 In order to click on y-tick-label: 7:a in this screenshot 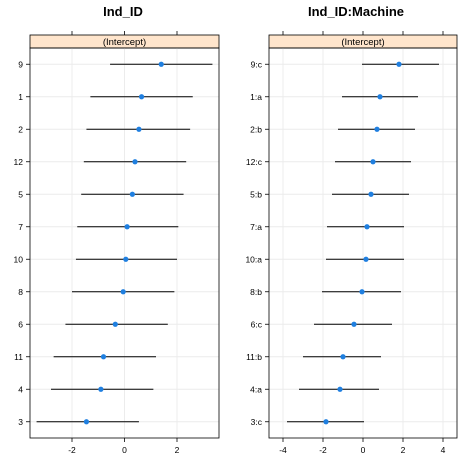, I will do `click(256, 227)`.